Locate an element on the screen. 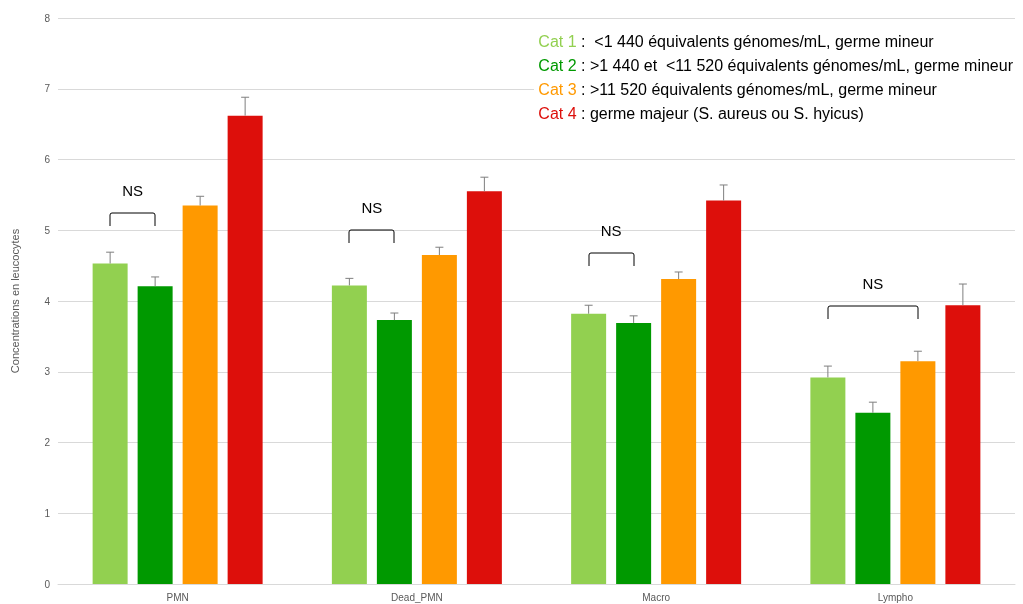 The image size is (1023, 604). x-tick-label: Lympho is located at coordinates (895, 597).